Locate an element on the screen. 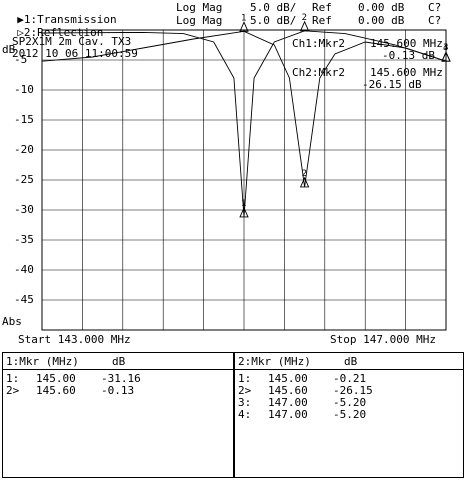 This screenshot has width=466, height=480. start-frequency: Start 143.000 MHz is located at coordinates (74, 339).